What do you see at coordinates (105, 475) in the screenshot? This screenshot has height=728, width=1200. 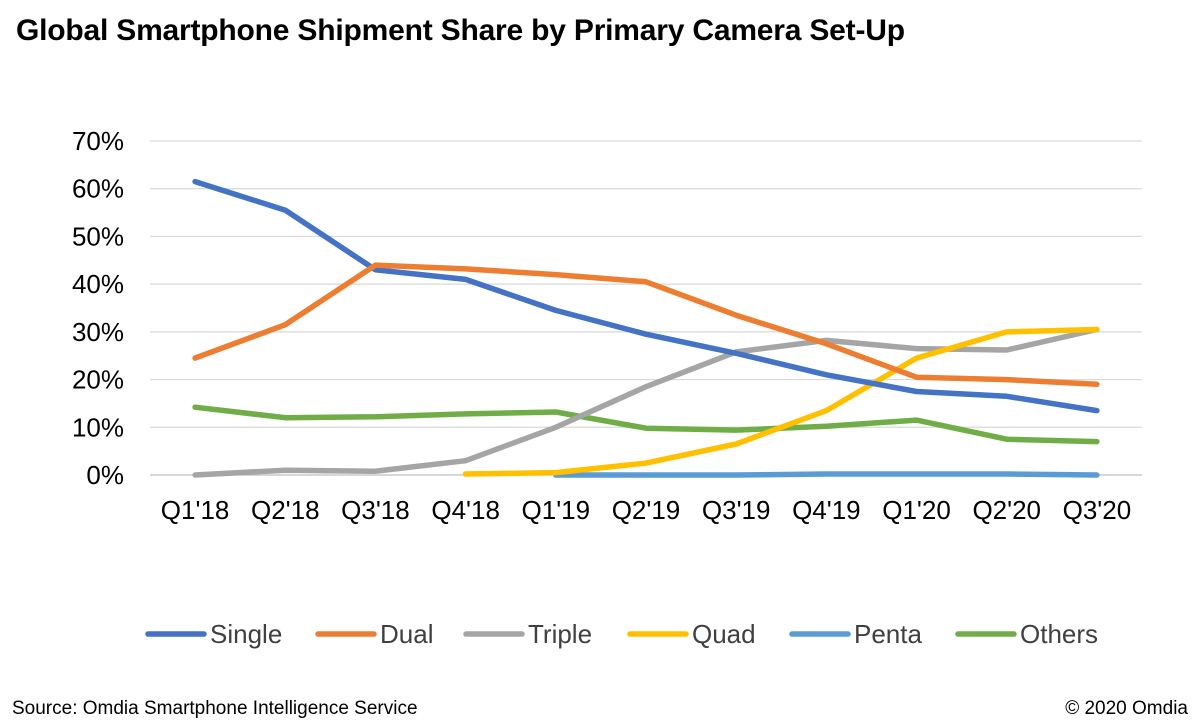 I see `y-tick-label: 0%` at bounding box center [105, 475].